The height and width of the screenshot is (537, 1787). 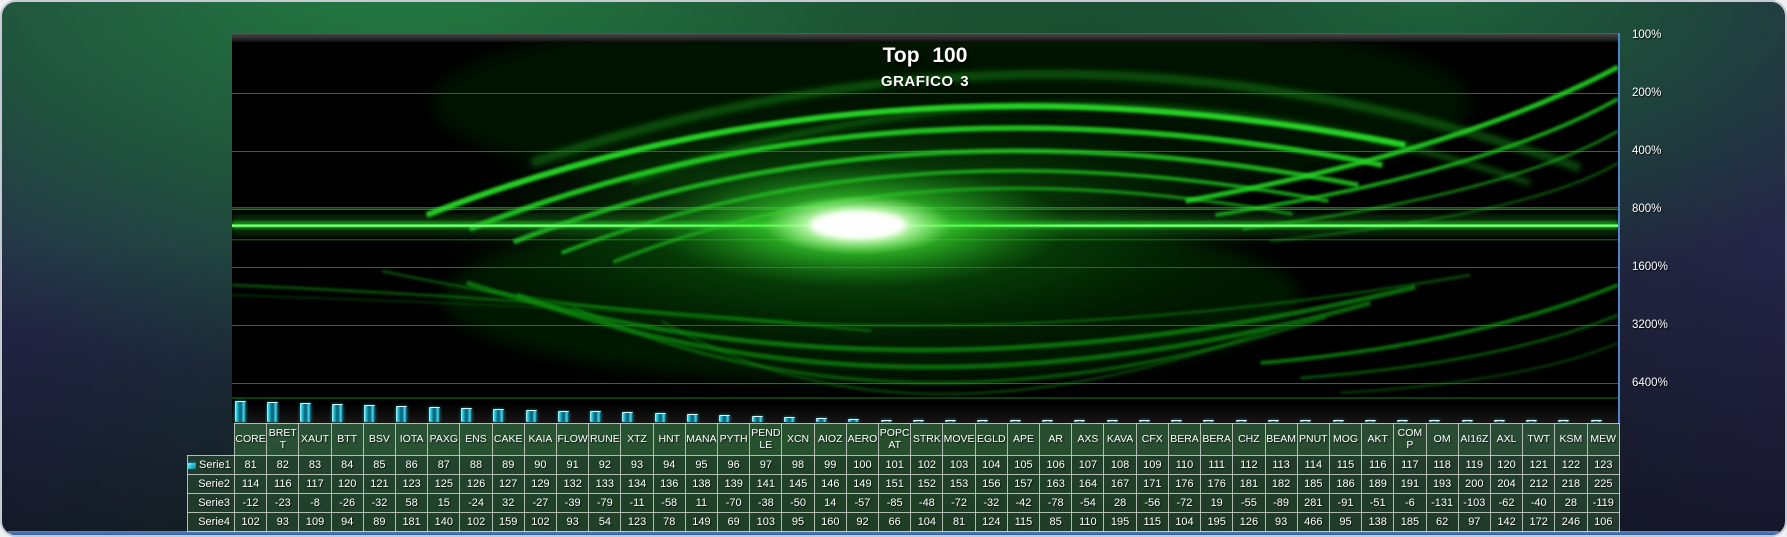 I want to click on value-cell: -6, so click(x=1410, y=503).